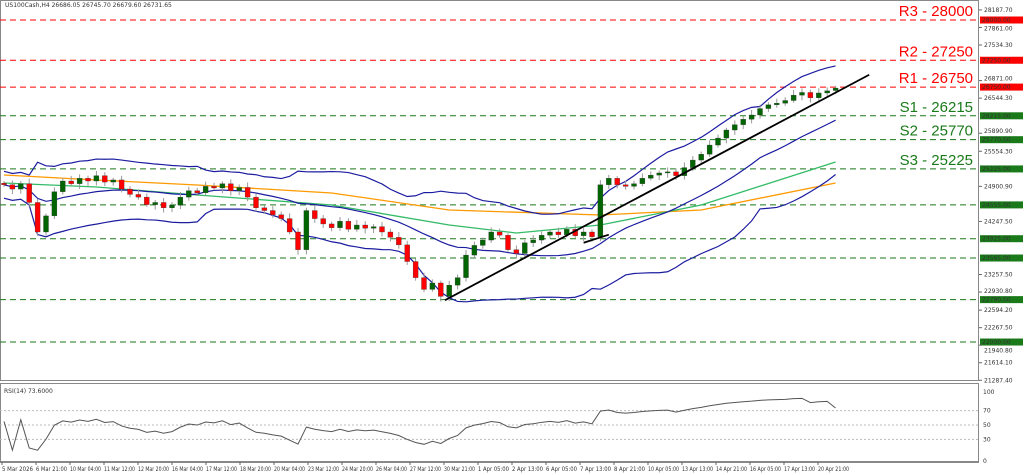 This screenshot has width=1024, height=475. I want to click on y-tick-label: 22267.50, so click(998, 328).